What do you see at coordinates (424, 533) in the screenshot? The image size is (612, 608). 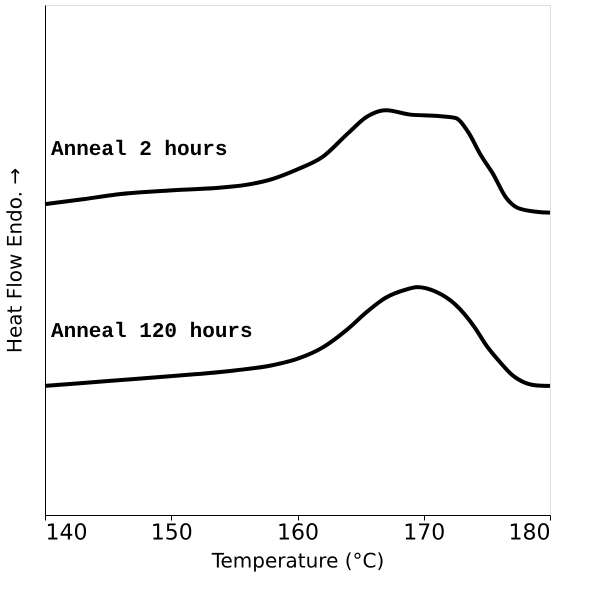 I see `x-tick-label: 170` at bounding box center [424, 533].